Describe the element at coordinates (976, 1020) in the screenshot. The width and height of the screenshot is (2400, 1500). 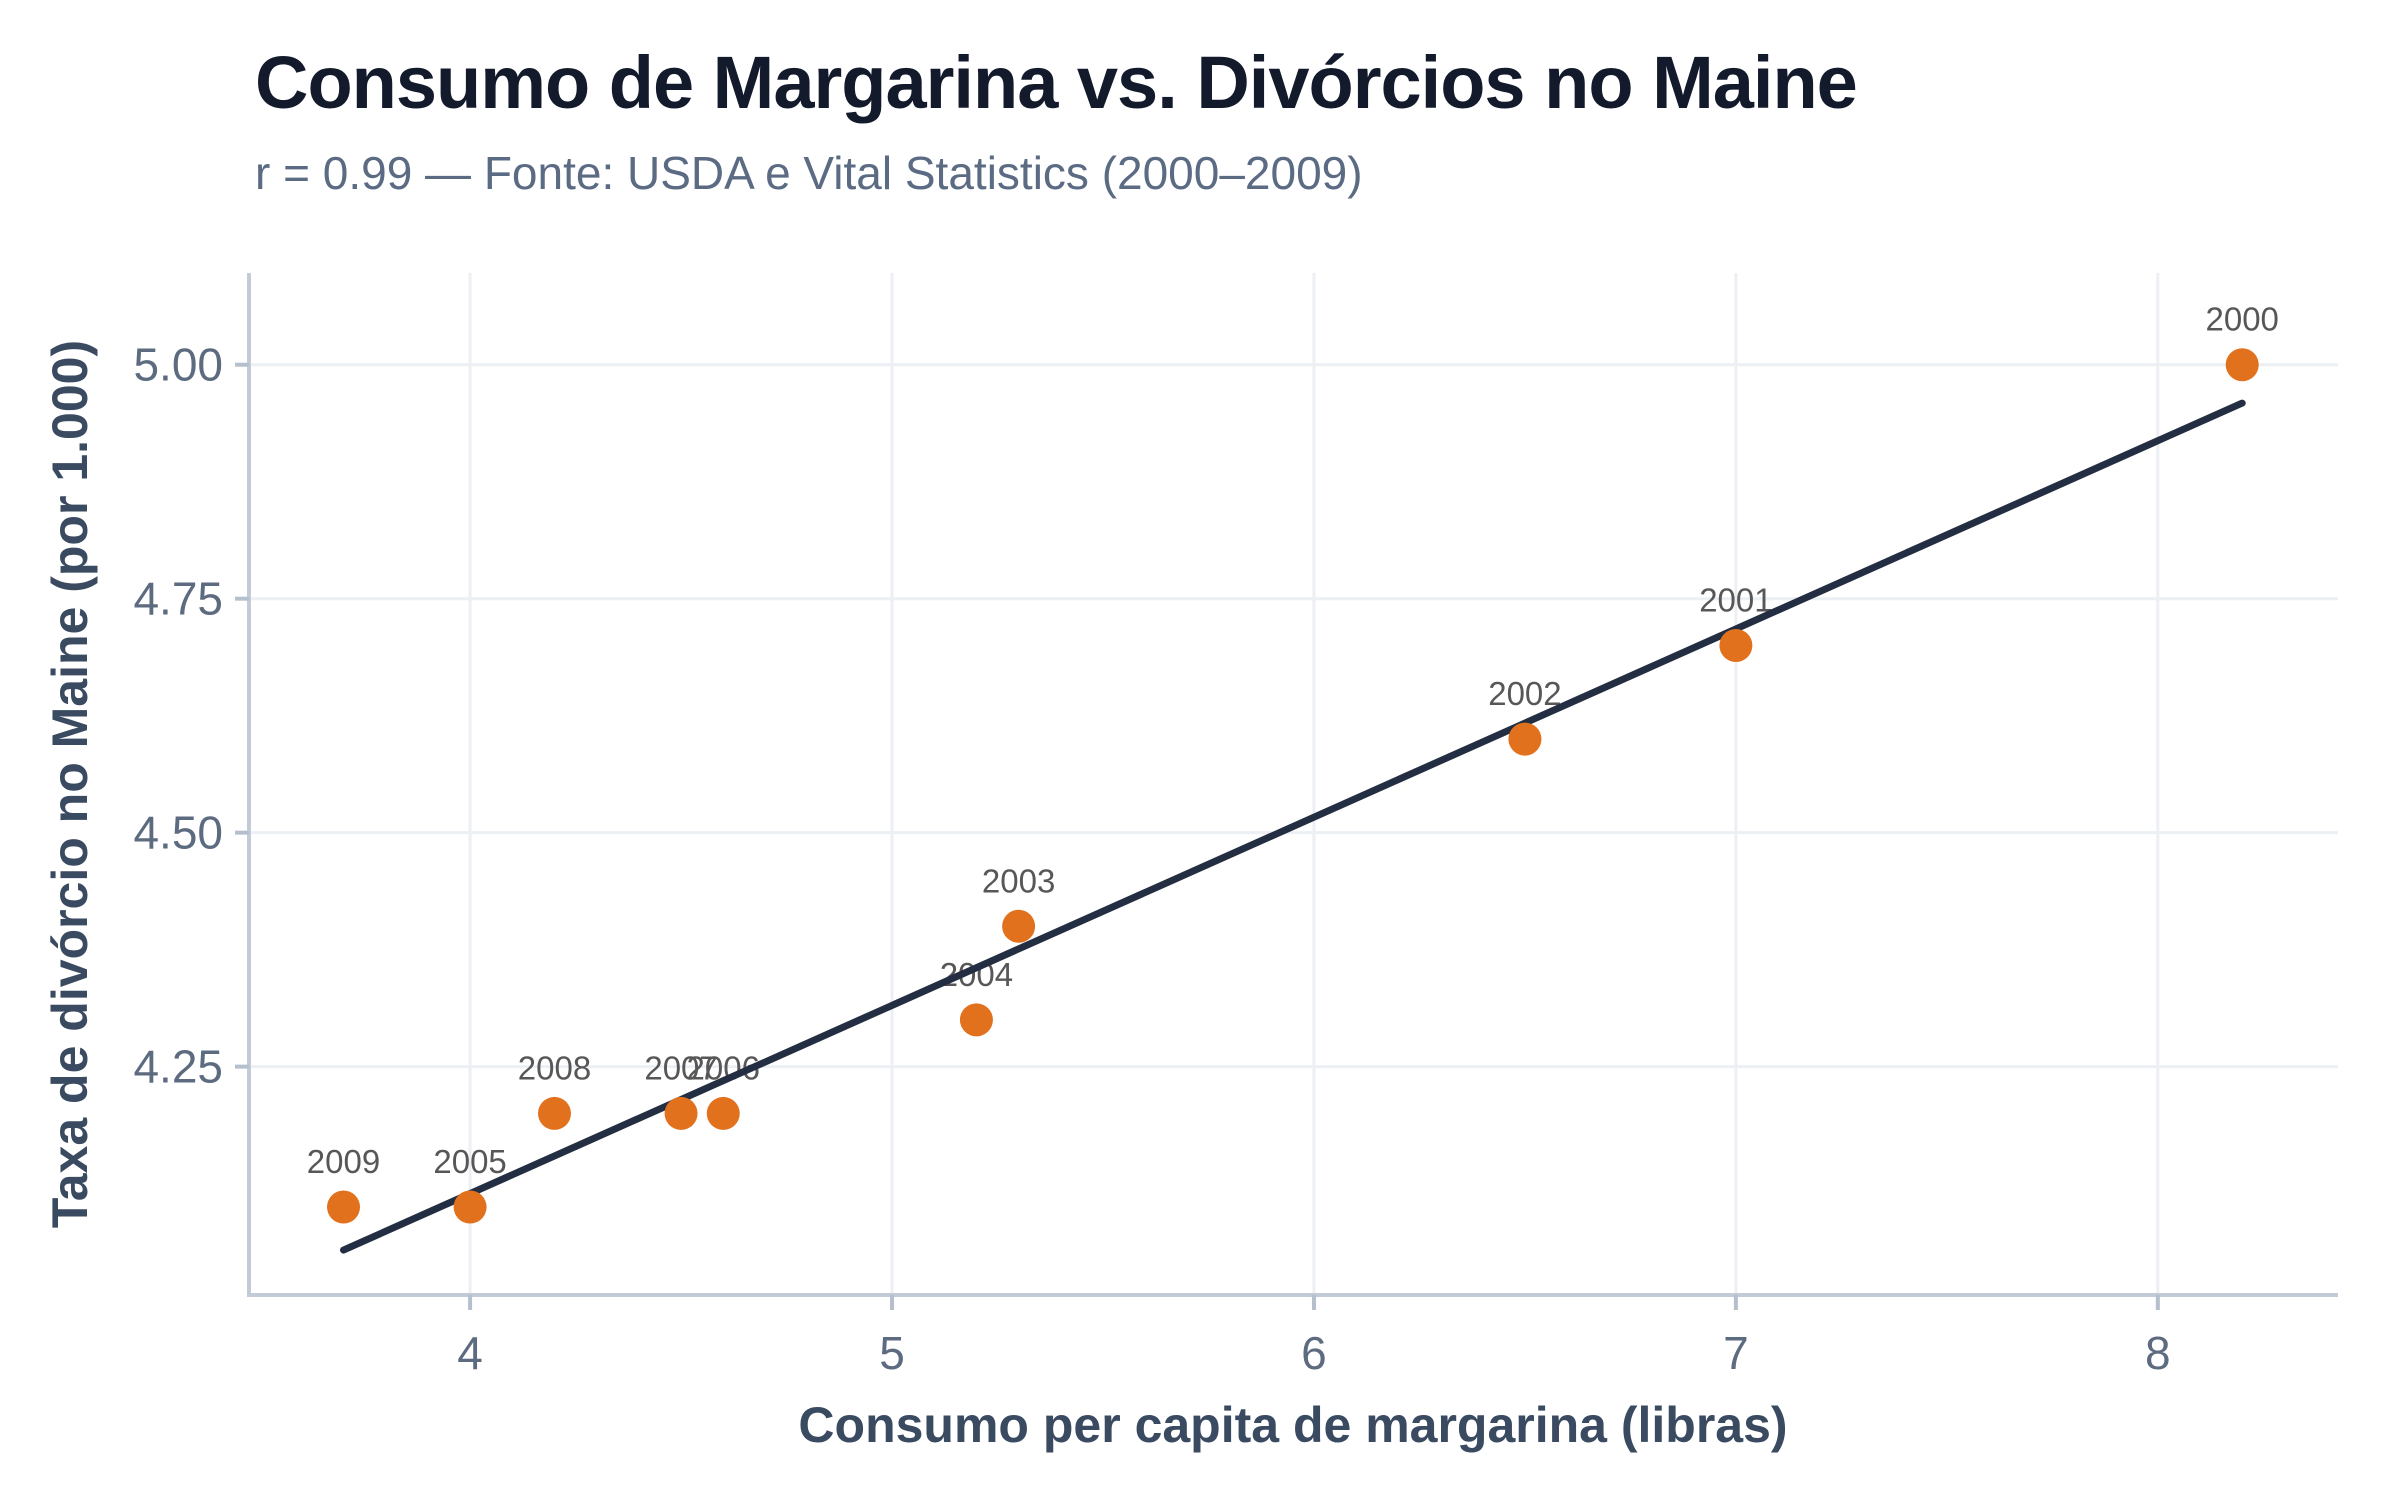
I see `data-point-2004` at that location.